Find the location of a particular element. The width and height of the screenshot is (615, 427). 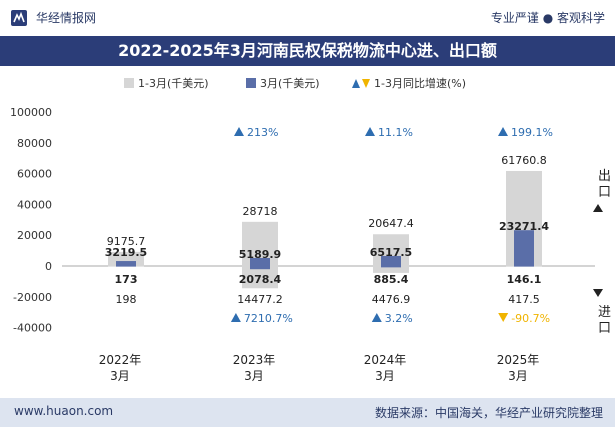

label-ytd-import: 198 is located at coordinates (126, 299).